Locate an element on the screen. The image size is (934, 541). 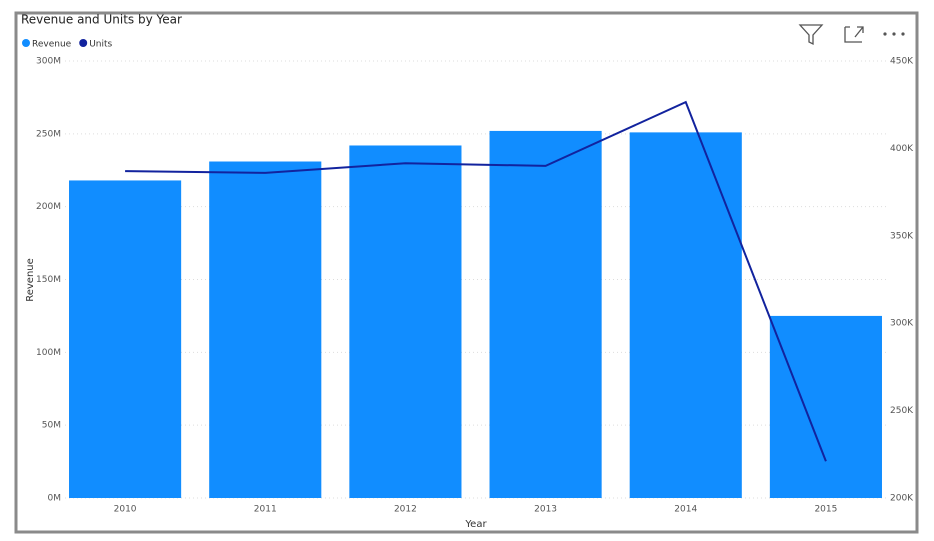
x-axis-title: Year is located at coordinates (475, 524).